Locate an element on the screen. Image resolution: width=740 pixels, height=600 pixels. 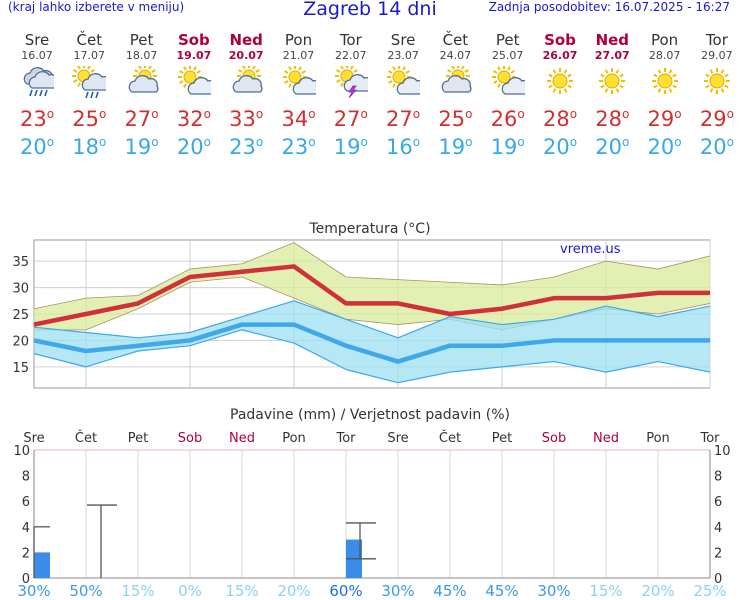
y-tick-label-left: 2 is located at coordinates (26, 553).